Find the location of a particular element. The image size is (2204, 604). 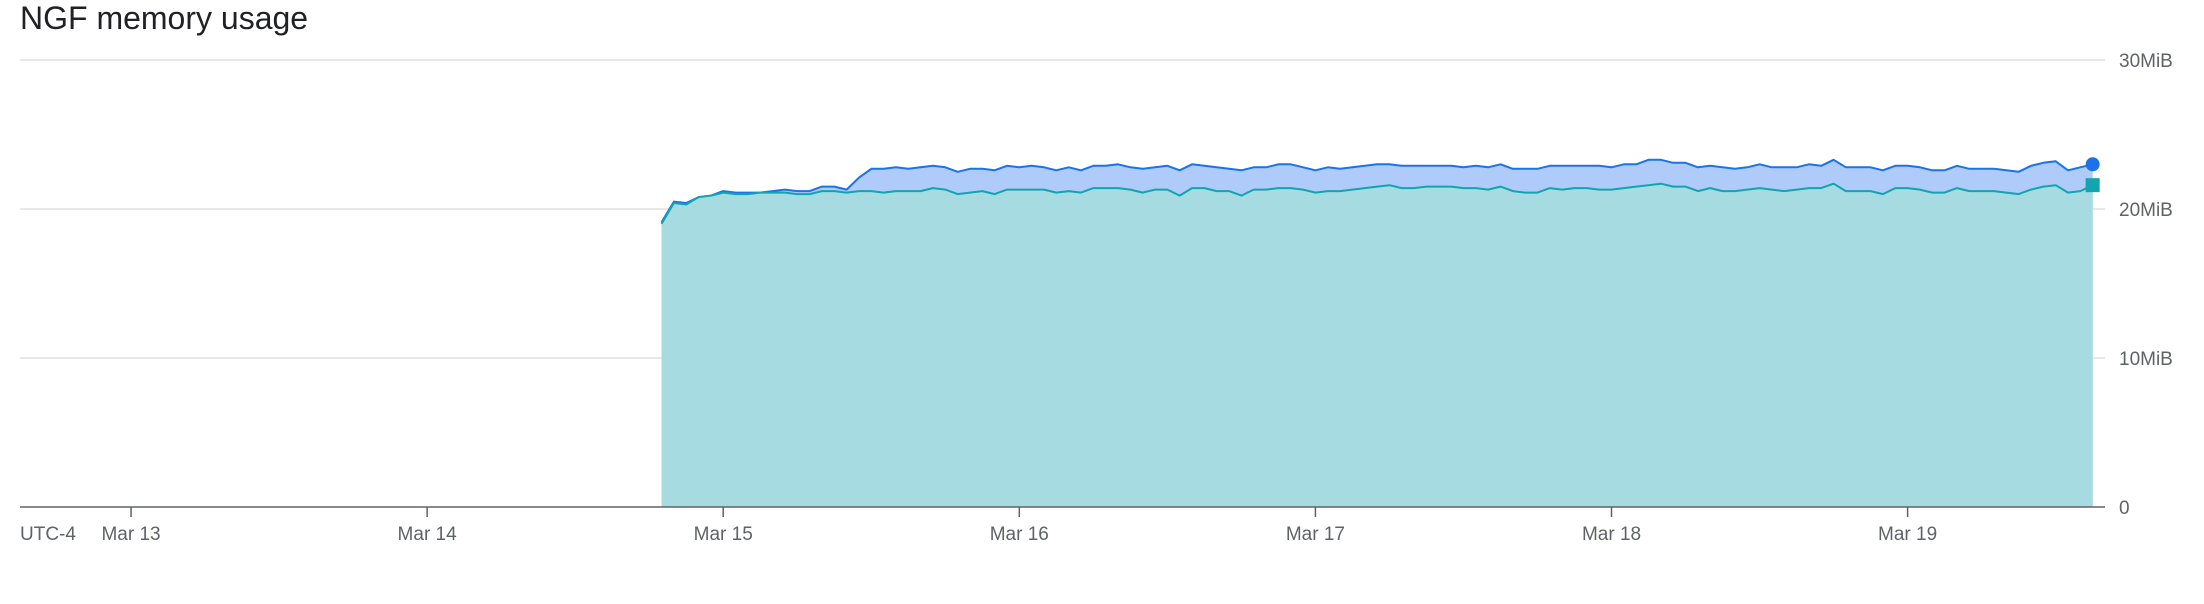

x-tick-label: Mar 17 is located at coordinates (1315, 534).